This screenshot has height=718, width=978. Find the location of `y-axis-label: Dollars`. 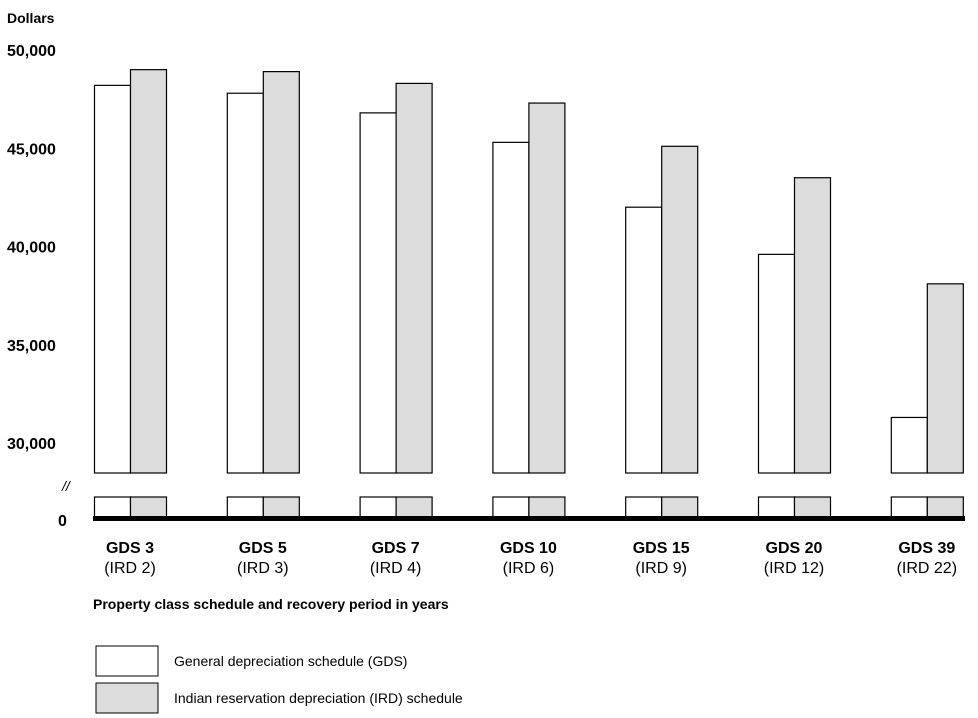

y-axis-label: Dollars is located at coordinates (31, 18).